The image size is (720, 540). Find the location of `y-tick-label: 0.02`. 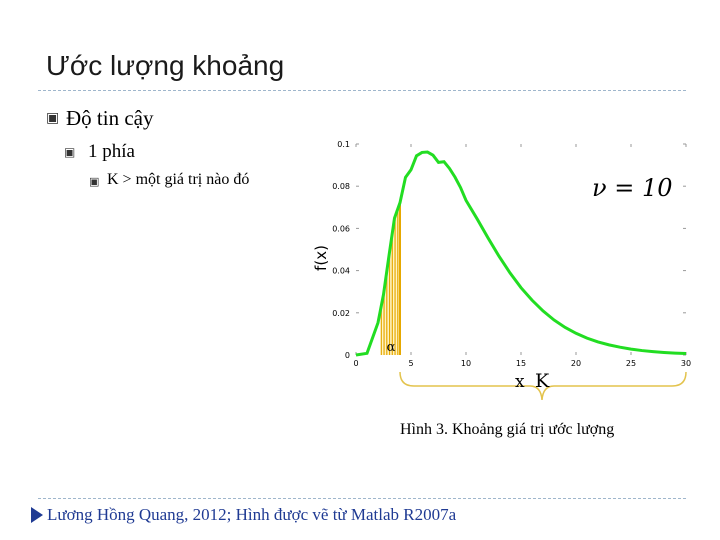

y-tick-label: 0.02 is located at coordinates (341, 313).